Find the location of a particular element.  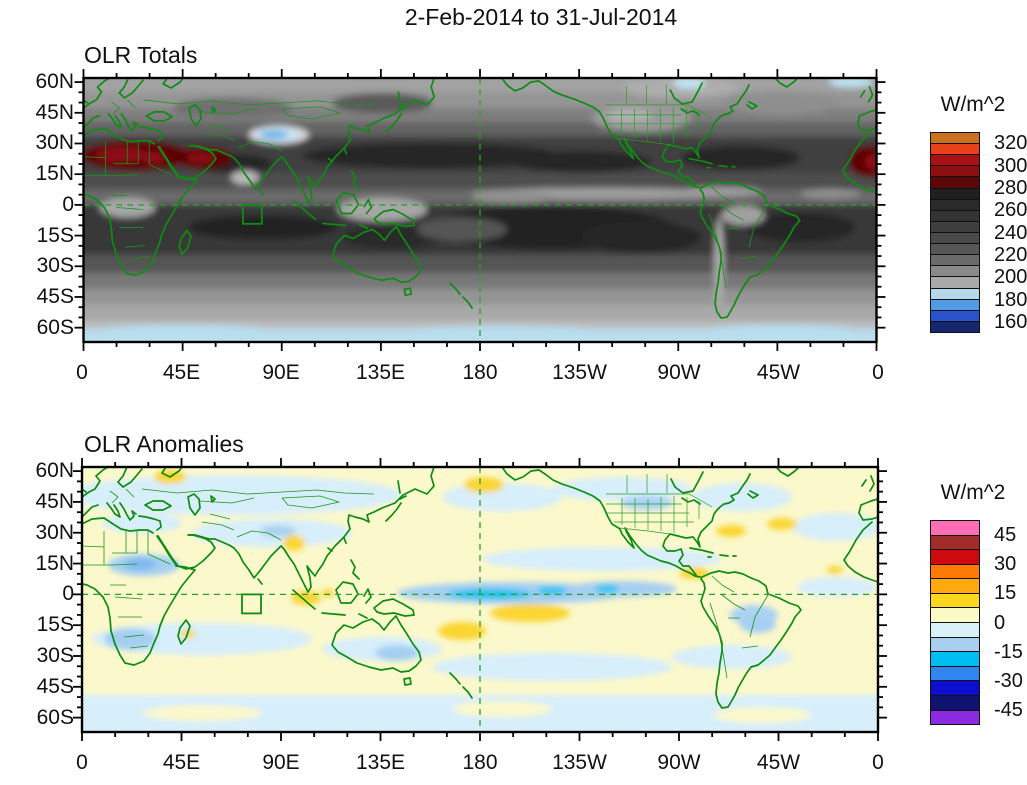

colorbar-tick-label: 15 is located at coordinates (1005, 593).